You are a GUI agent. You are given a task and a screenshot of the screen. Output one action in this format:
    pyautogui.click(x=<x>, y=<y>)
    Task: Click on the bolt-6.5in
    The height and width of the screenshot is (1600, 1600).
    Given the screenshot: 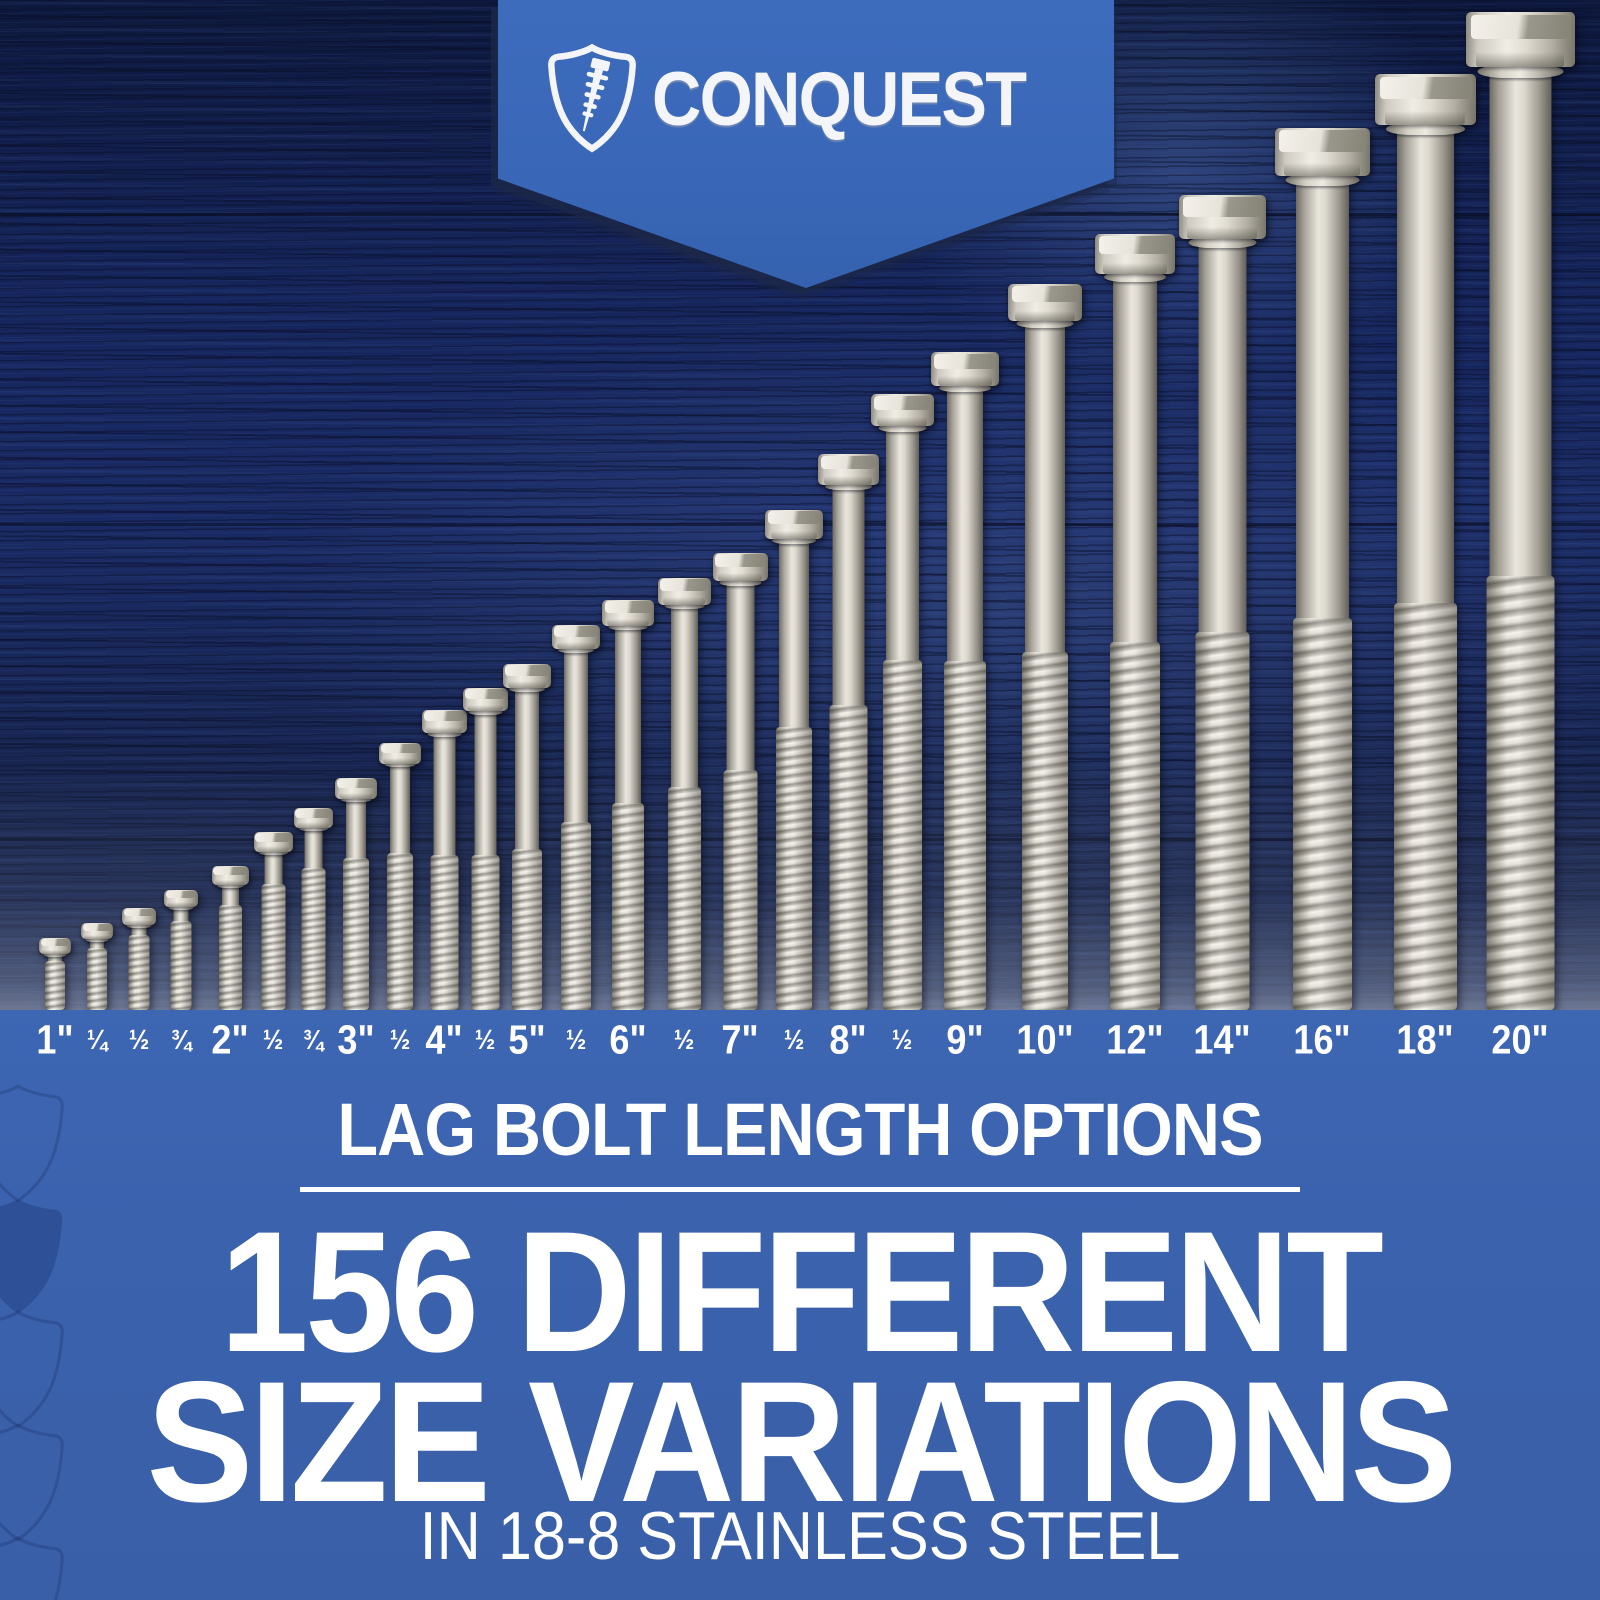 What is the action you would take?
    pyautogui.click(x=684, y=794)
    